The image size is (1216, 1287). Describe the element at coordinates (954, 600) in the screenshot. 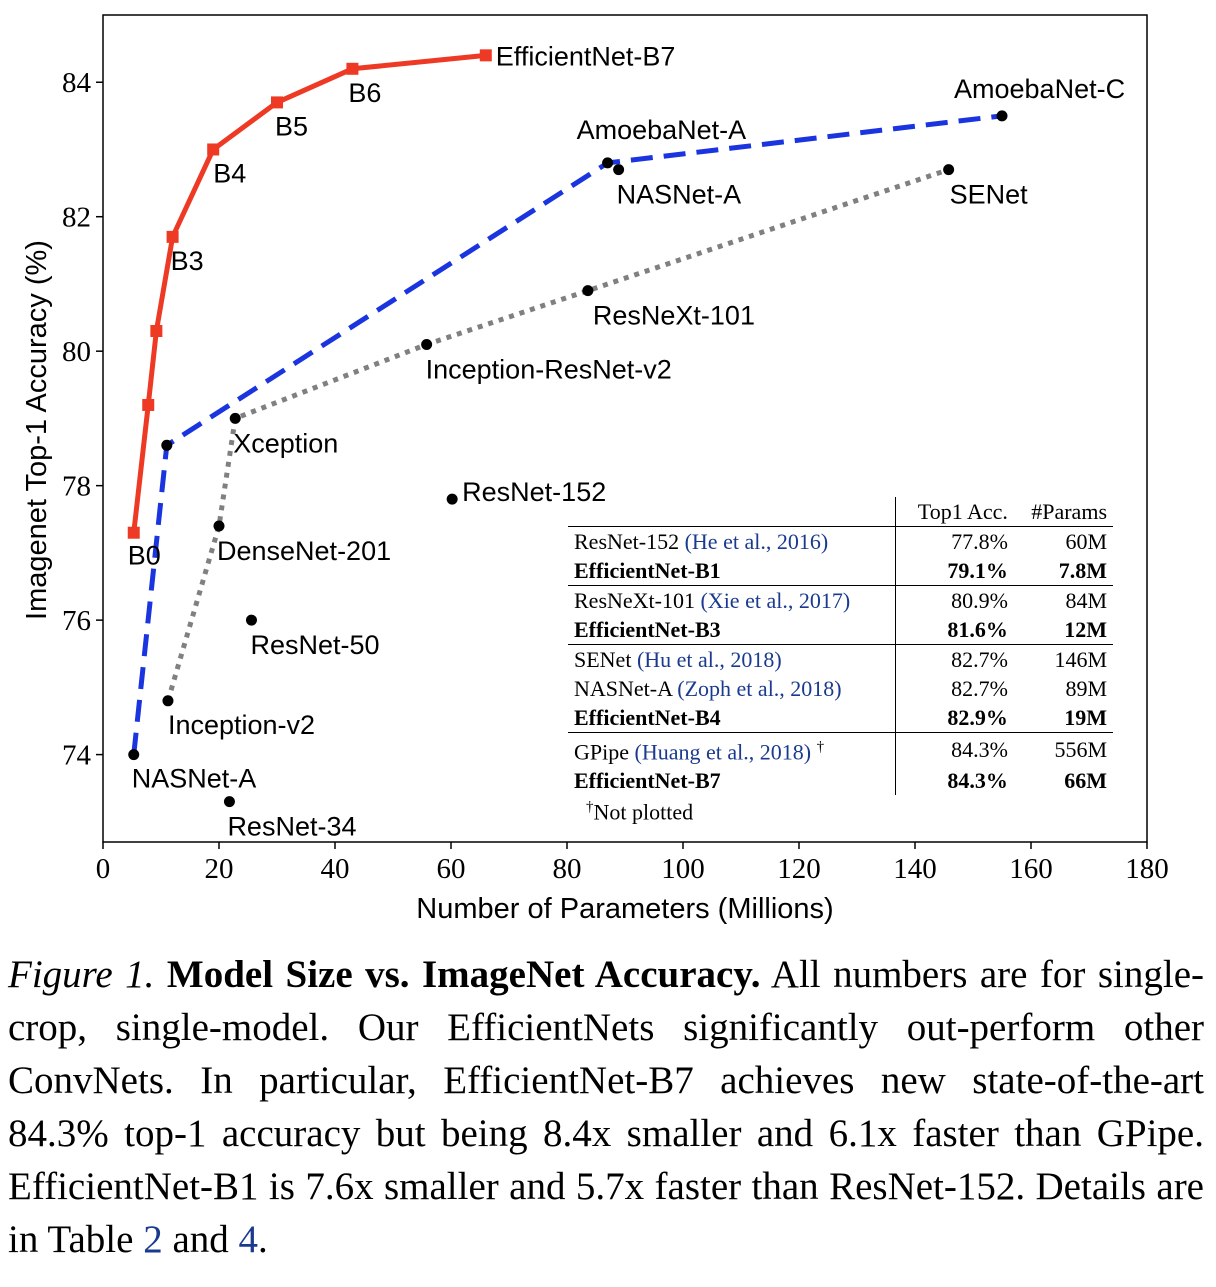

I see `table-cell-accuracy: 80.9%` at that location.